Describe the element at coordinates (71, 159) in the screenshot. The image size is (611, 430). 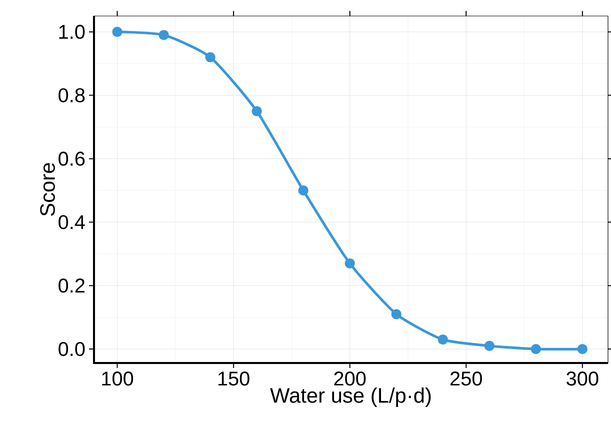
I see `y-tick-label: 0.6` at that location.